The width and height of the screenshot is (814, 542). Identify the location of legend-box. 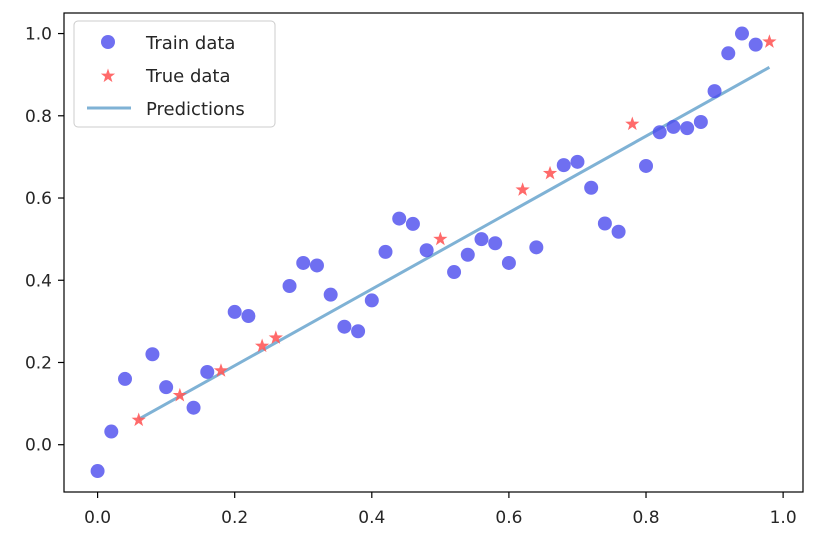
(174, 74).